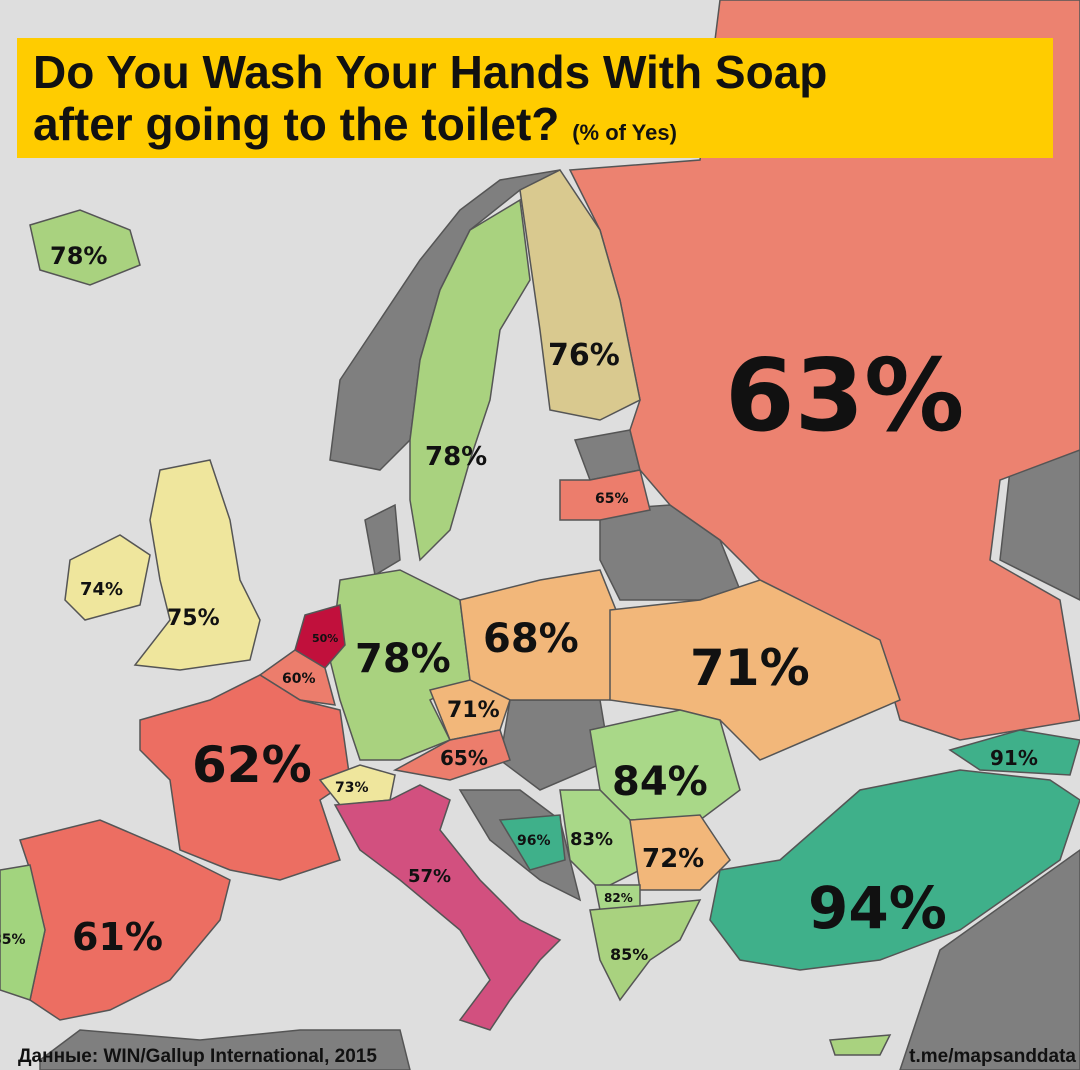 Image resolution: width=1080 pixels, height=1070 pixels. Describe the element at coordinates (584, 355) in the screenshot. I see `label-finland: 76%` at that location.